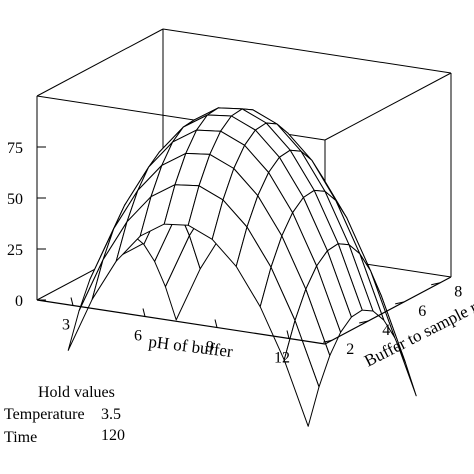 This screenshot has width=474, height=474. I want to click on z-tick-label: 50, so click(15, 199).